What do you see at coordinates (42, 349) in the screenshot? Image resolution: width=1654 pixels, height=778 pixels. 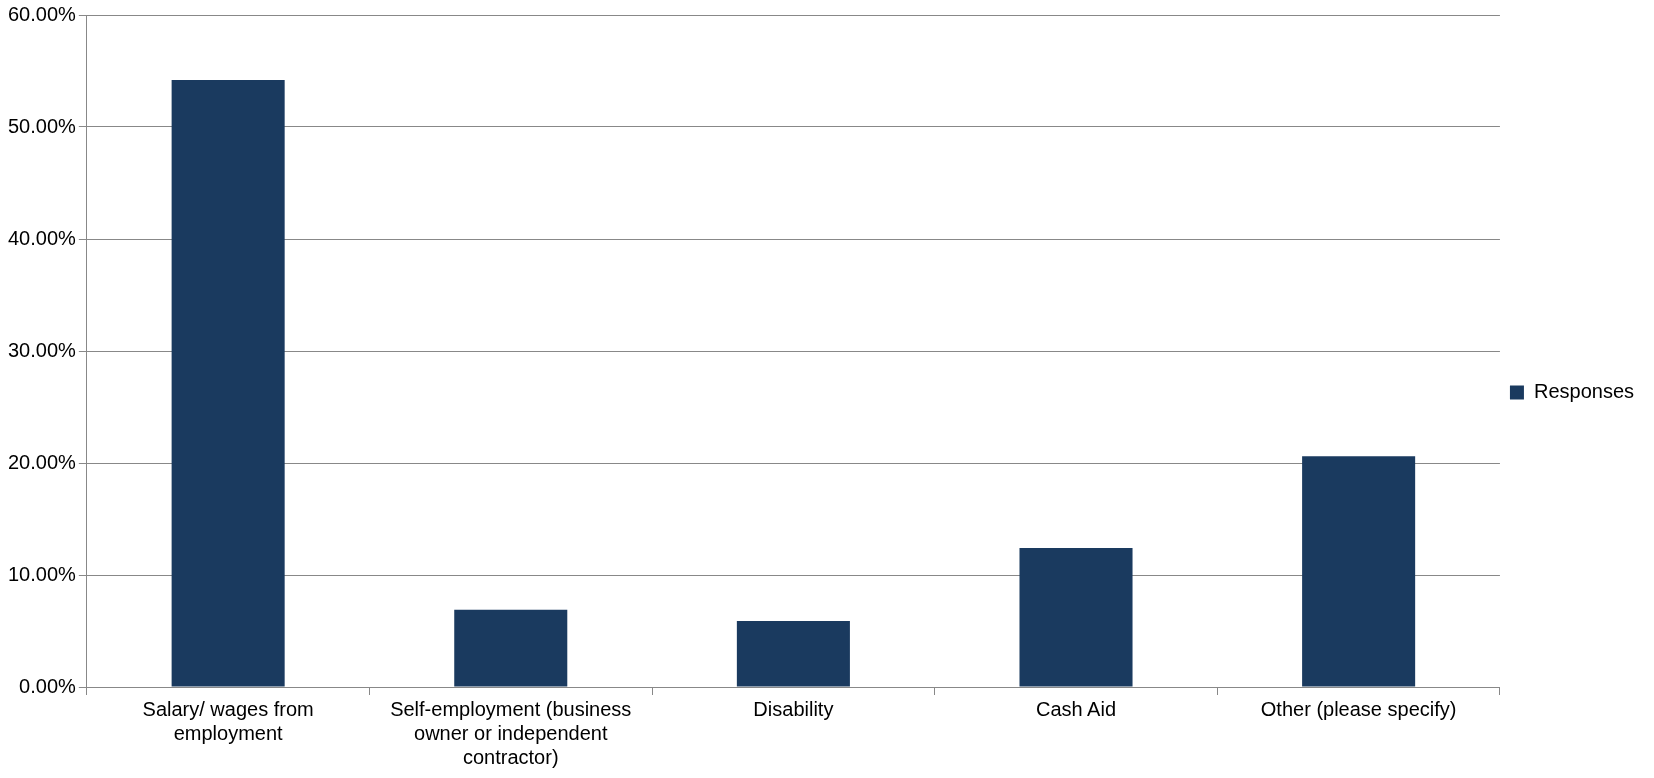 I see `y-tick-label: 30.00%` at bounding box center [42, 349].